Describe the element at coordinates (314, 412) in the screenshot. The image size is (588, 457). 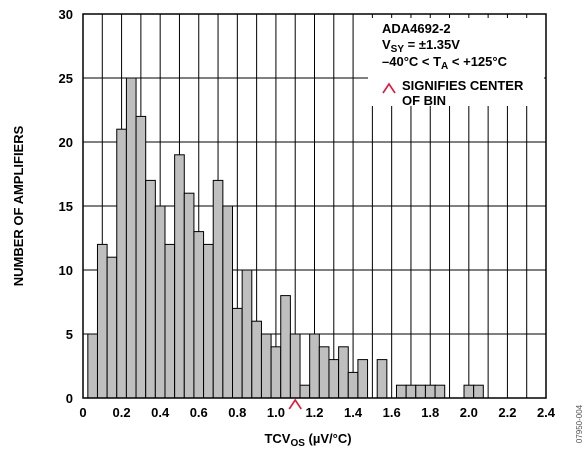
I see `x-tick-label: 1.2` at that location.